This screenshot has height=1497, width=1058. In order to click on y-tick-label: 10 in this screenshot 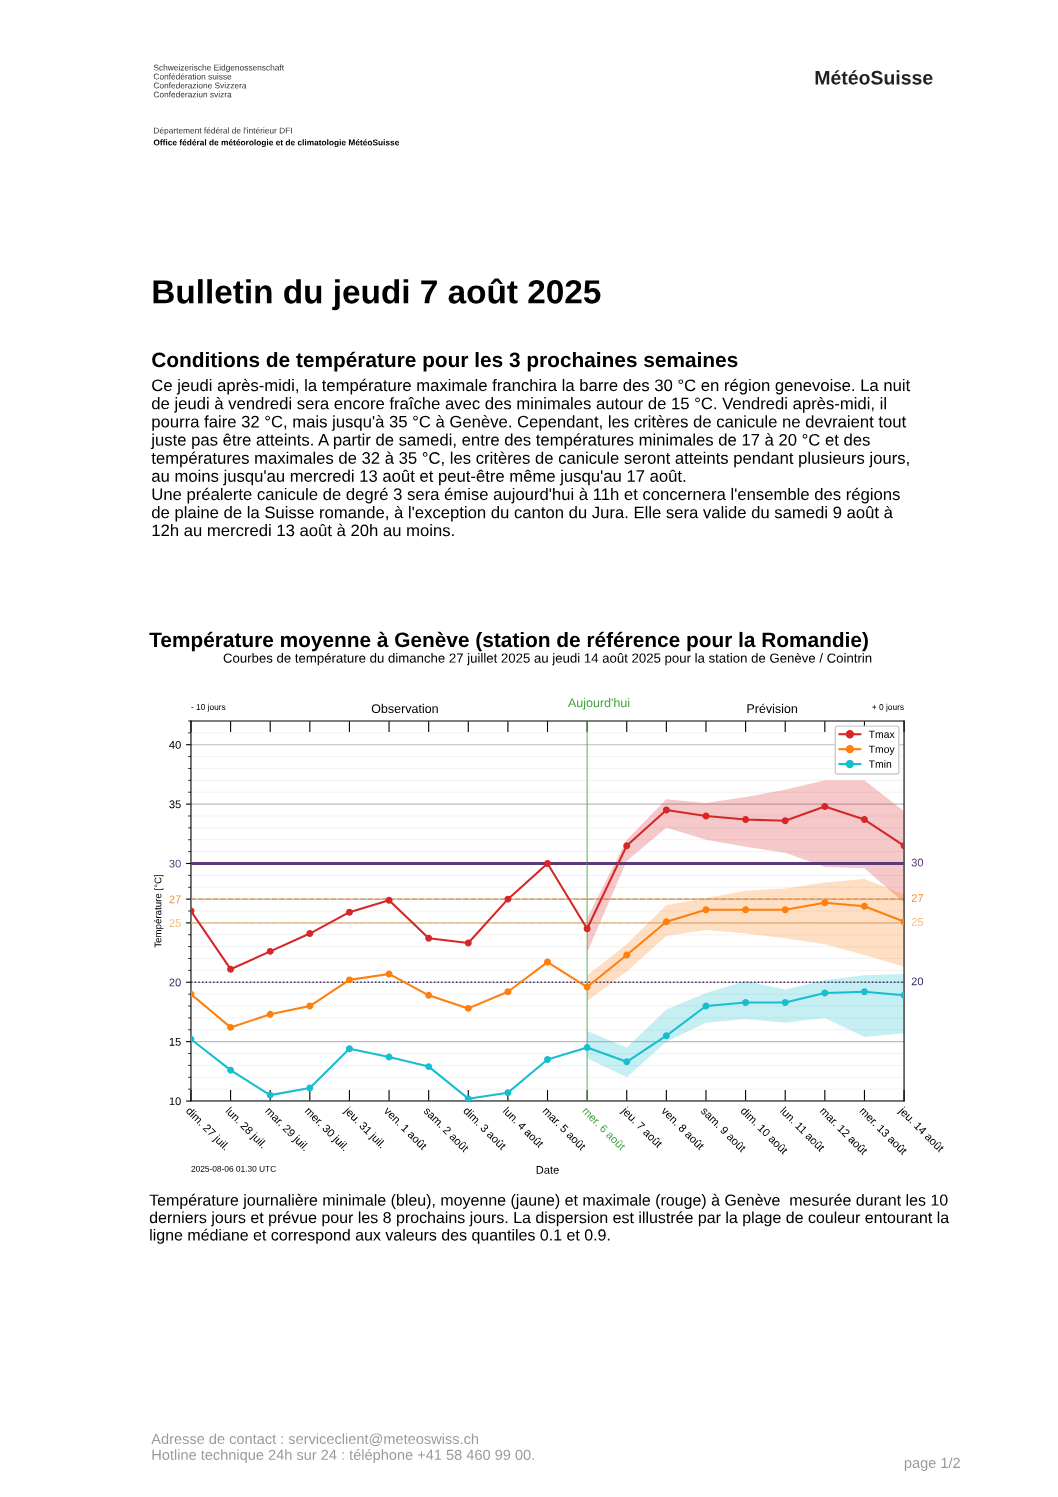, I will do `click(175, 1101)`.